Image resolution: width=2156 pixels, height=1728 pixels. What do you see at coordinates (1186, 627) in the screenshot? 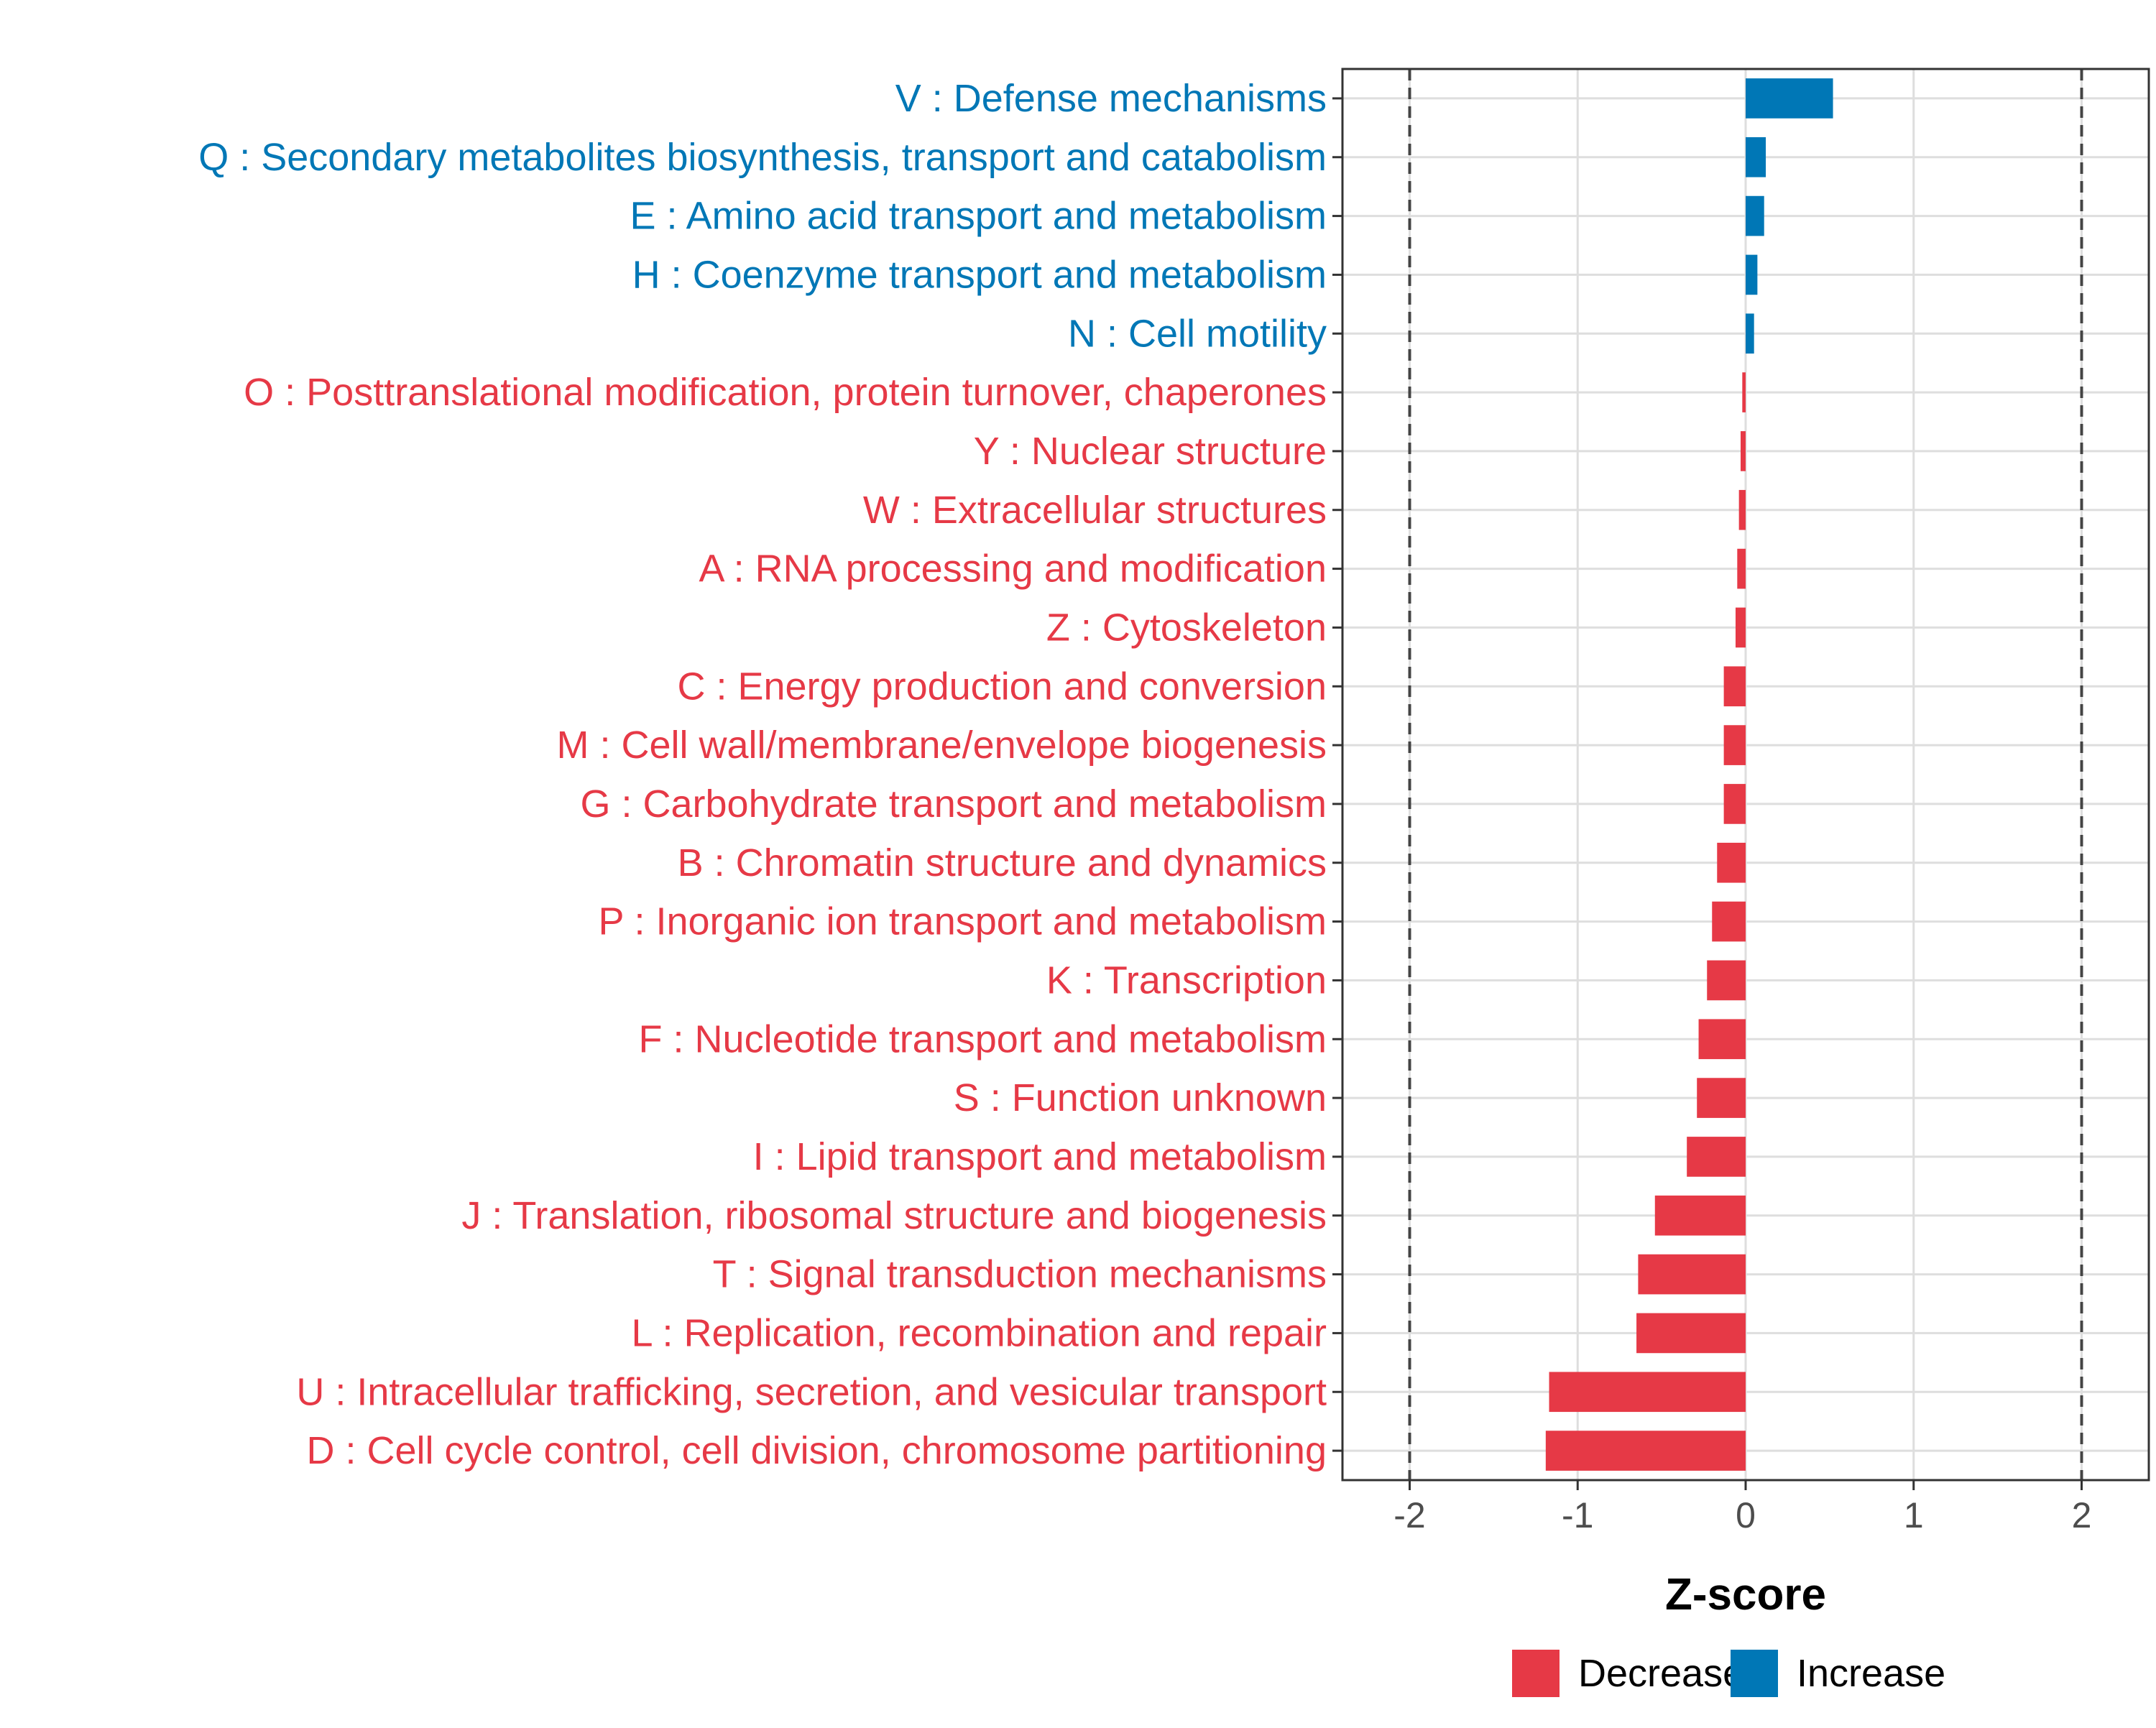
I see `category-label: Z : Cytoskeleton` at bounding box center [1186, 627].